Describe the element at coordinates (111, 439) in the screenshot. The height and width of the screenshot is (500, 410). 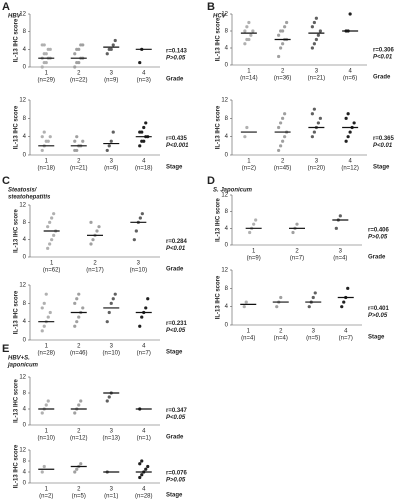
I see `n-label: (n=13)` at that location.